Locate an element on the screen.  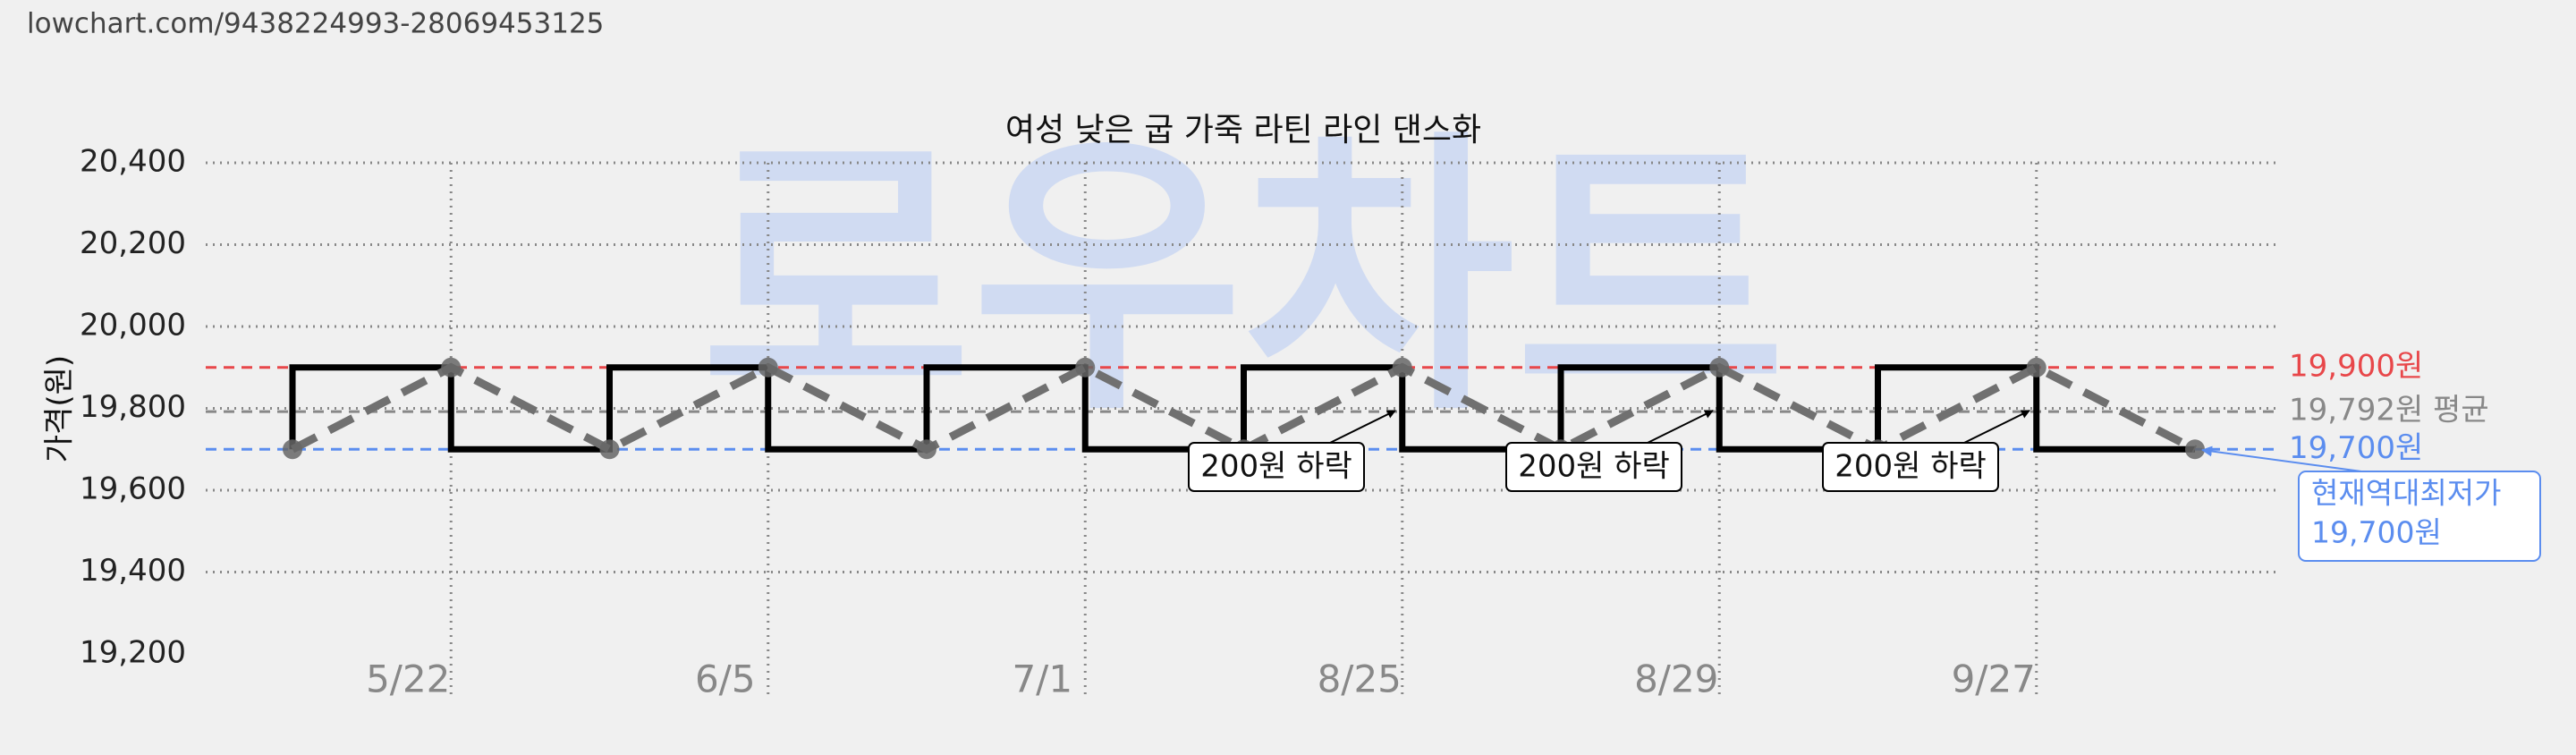
y-tick-label: 20,000 is located at coordinates (133, 326).